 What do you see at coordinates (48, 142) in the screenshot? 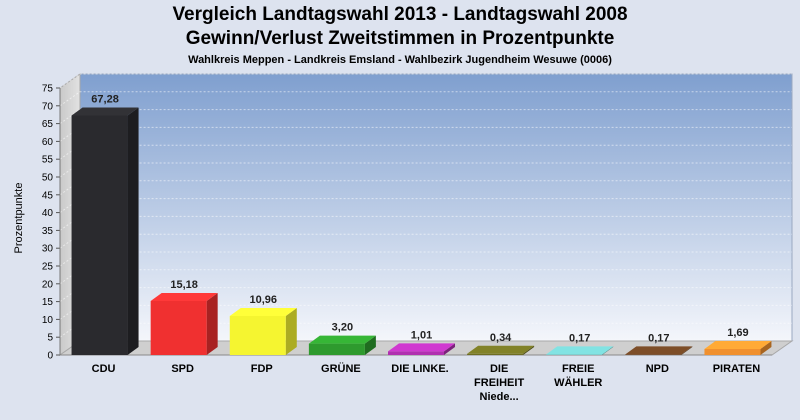
I see `y-tick-label: 60` at bounding box center [48, 142].